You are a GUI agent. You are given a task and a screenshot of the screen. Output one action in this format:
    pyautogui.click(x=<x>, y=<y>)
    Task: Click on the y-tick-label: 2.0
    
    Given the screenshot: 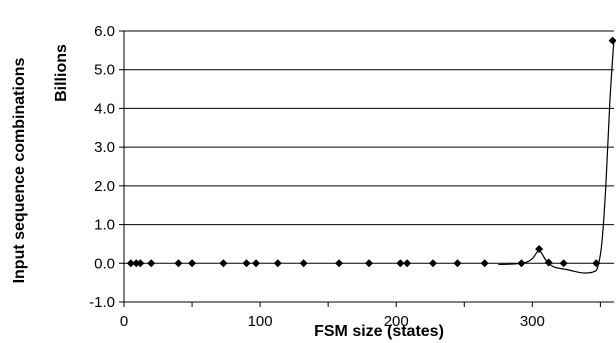 What is the action you would take?
    pyautogui.click(x=104, y=186)
    